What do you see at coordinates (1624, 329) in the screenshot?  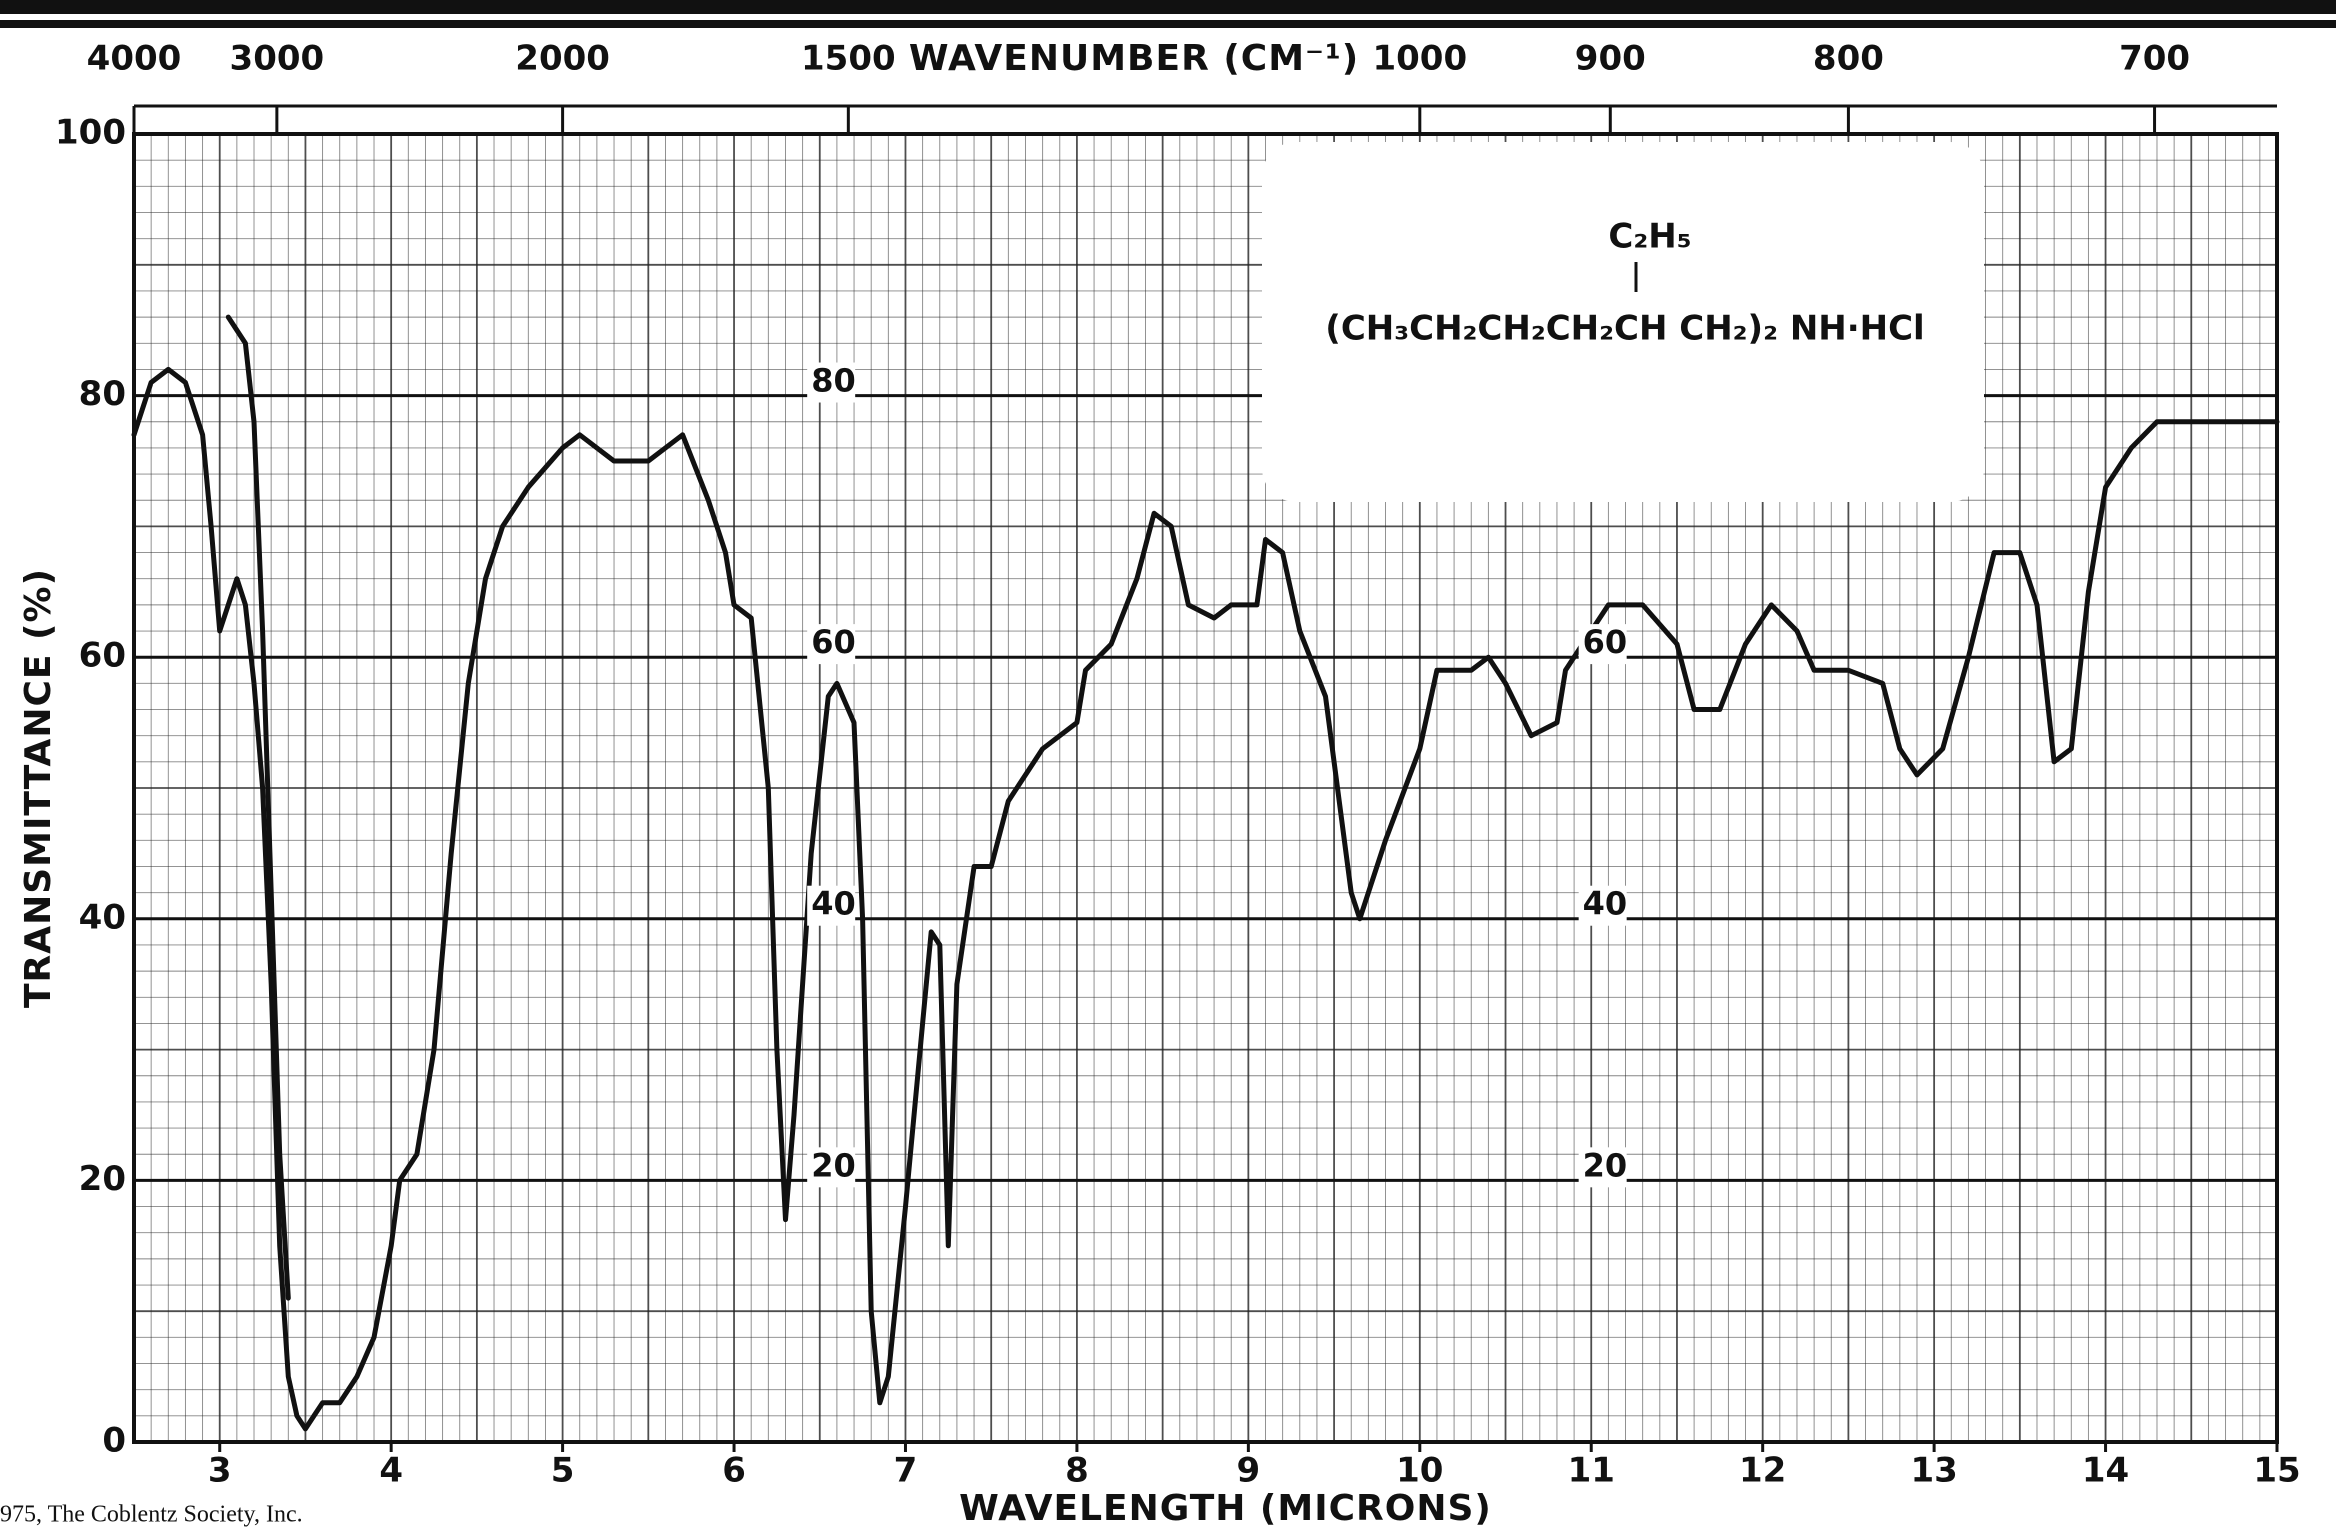 I see `structure-formula: (CH₃CH₂CH₂CH₂CH CH₂)₂ NH·HCl` at bounding box center [1624, 329].